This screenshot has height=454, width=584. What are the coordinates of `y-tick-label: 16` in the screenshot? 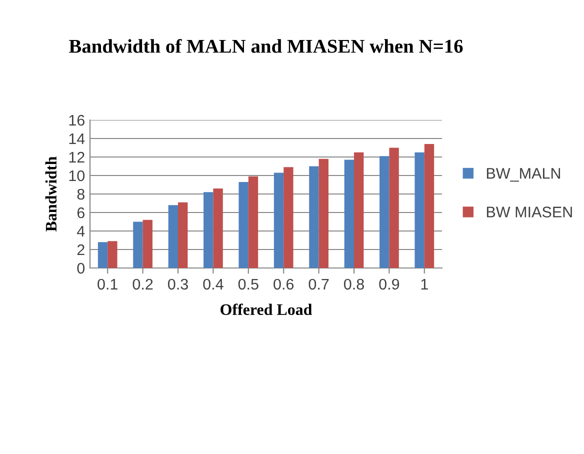 It's located at (76, 120).